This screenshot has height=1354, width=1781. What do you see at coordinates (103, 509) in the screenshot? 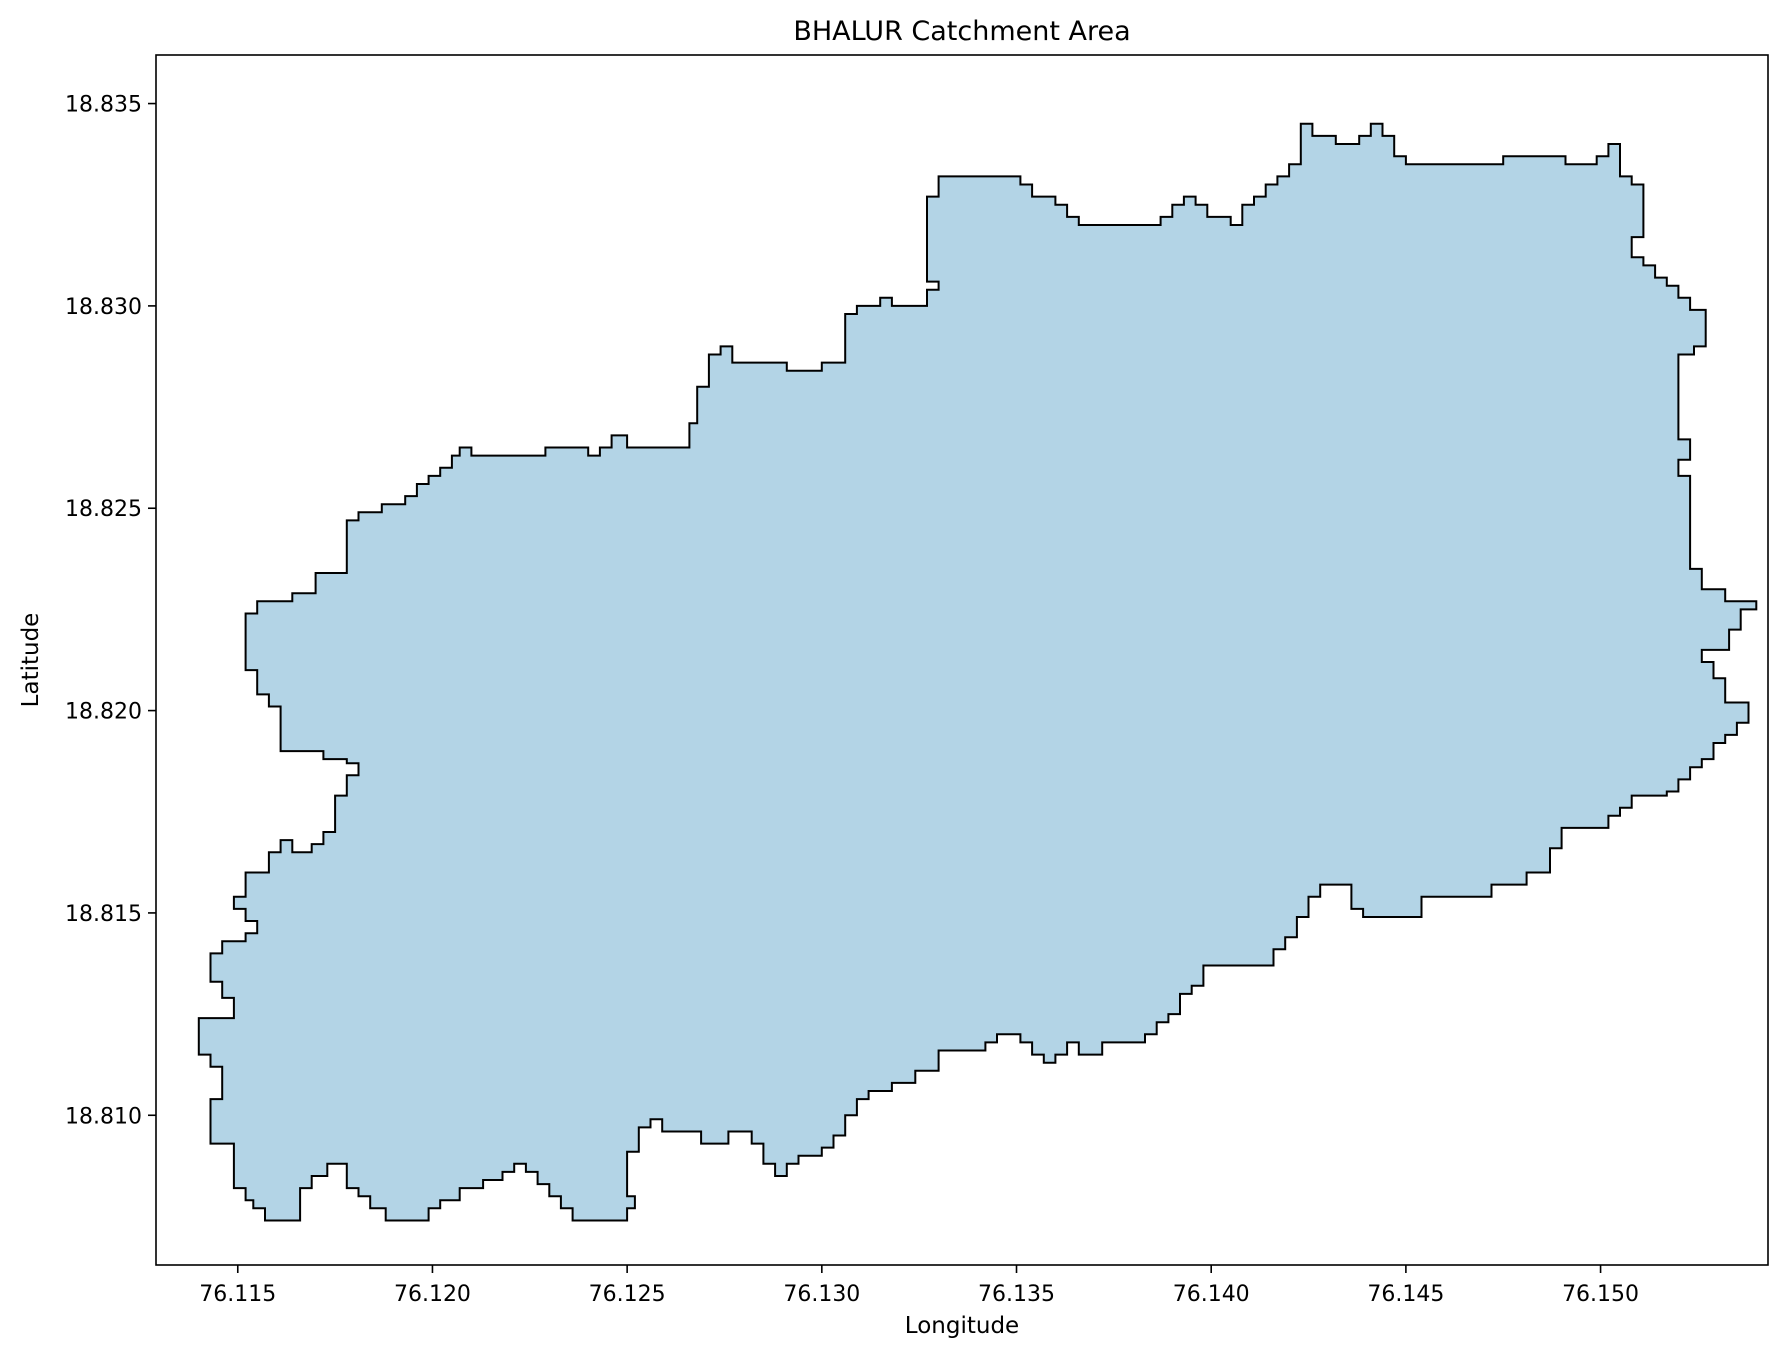
I see `y-tick-label: 18.825` at bounding box center [103, 509].